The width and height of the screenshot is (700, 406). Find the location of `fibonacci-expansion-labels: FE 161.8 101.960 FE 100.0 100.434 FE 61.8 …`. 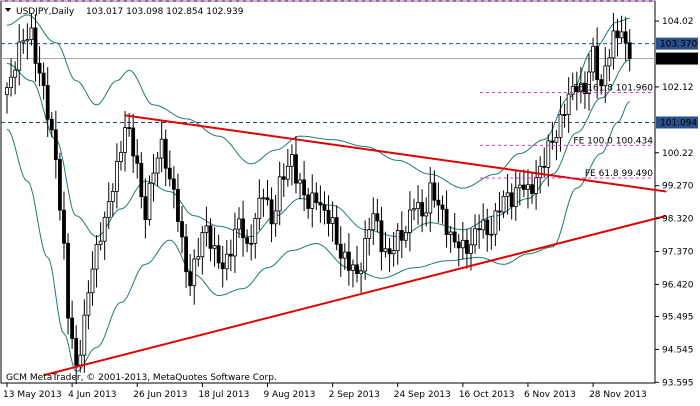

fibonacci-expansion-labels: FE 161.8 101.960 FE 100.0 100.434 FE 61.8 … is located at coordinates (567, 131).